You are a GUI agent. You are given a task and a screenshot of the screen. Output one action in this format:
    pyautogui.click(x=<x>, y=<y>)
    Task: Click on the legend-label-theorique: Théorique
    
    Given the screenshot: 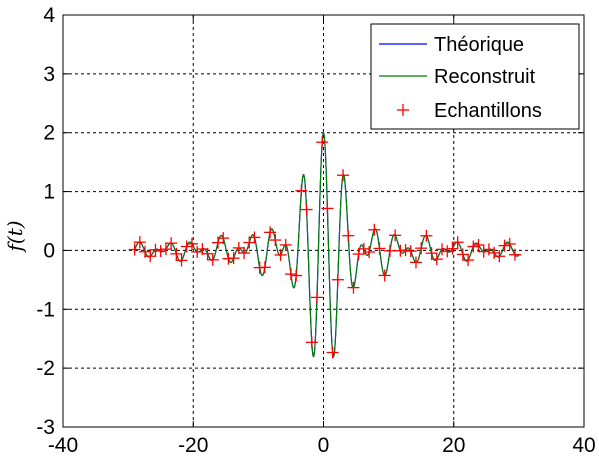 What is the action you would take?
    pyautogui.click(x=479, y=45)
    